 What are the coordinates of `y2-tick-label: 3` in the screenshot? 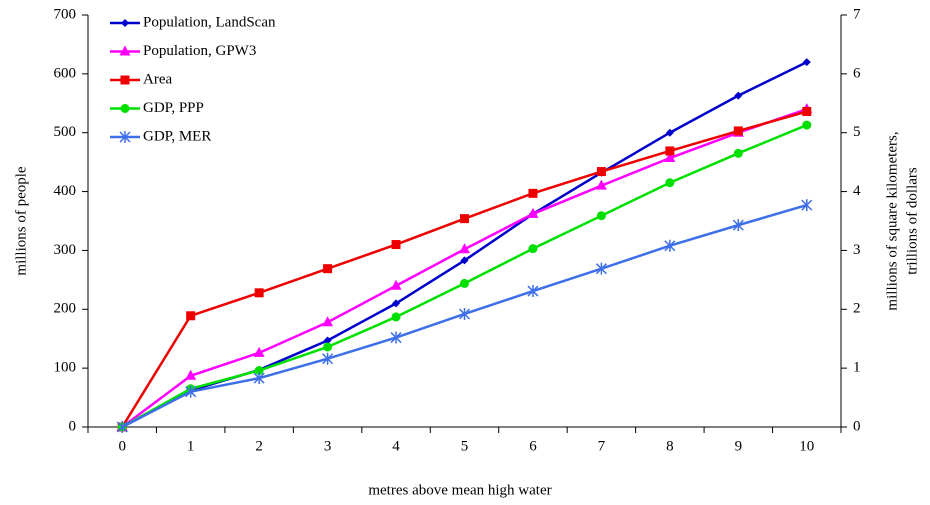 It's located at (857, 250).